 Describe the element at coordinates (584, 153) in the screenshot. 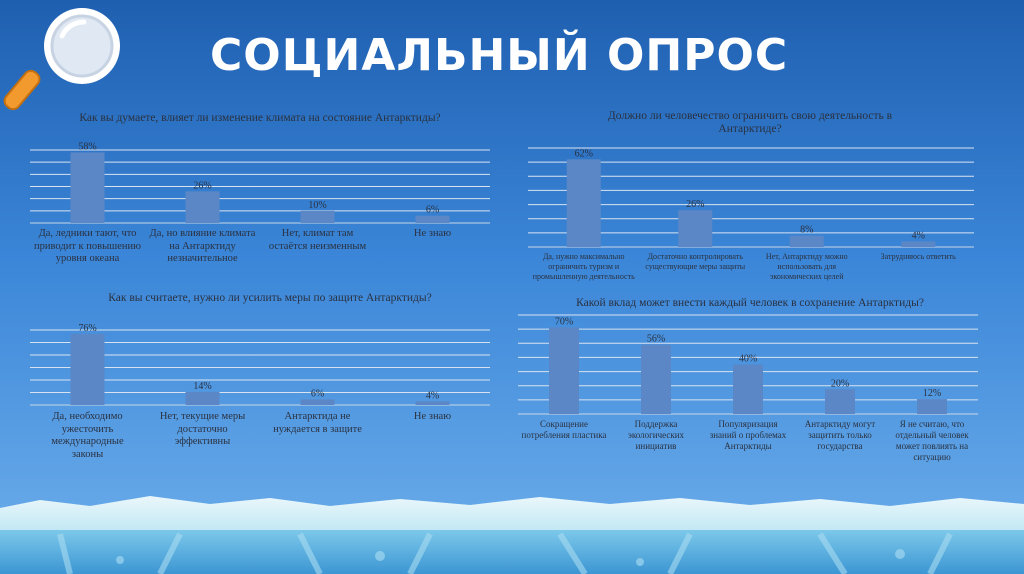

I see `data-label: 62%` at that location.